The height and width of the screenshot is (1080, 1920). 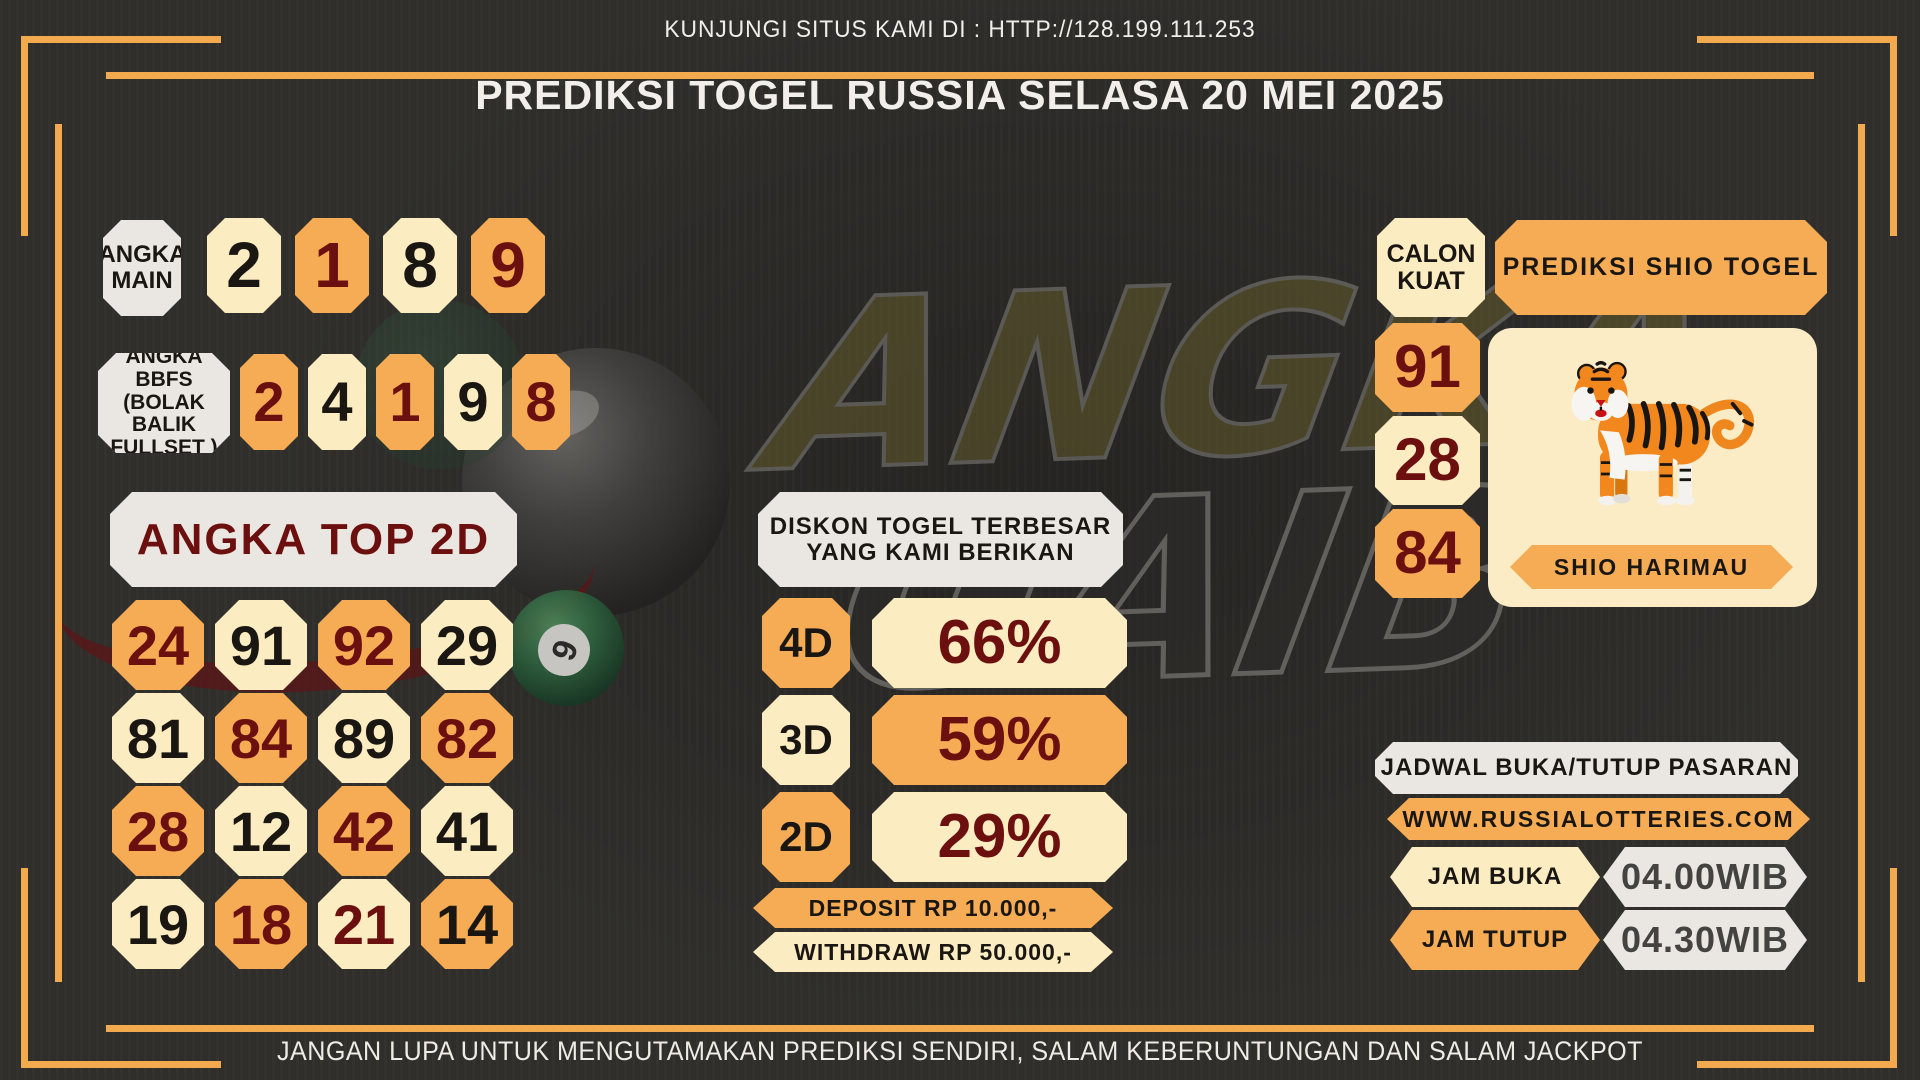 I want to click on angka-main-digit: 2, so click(x=244, y=265).